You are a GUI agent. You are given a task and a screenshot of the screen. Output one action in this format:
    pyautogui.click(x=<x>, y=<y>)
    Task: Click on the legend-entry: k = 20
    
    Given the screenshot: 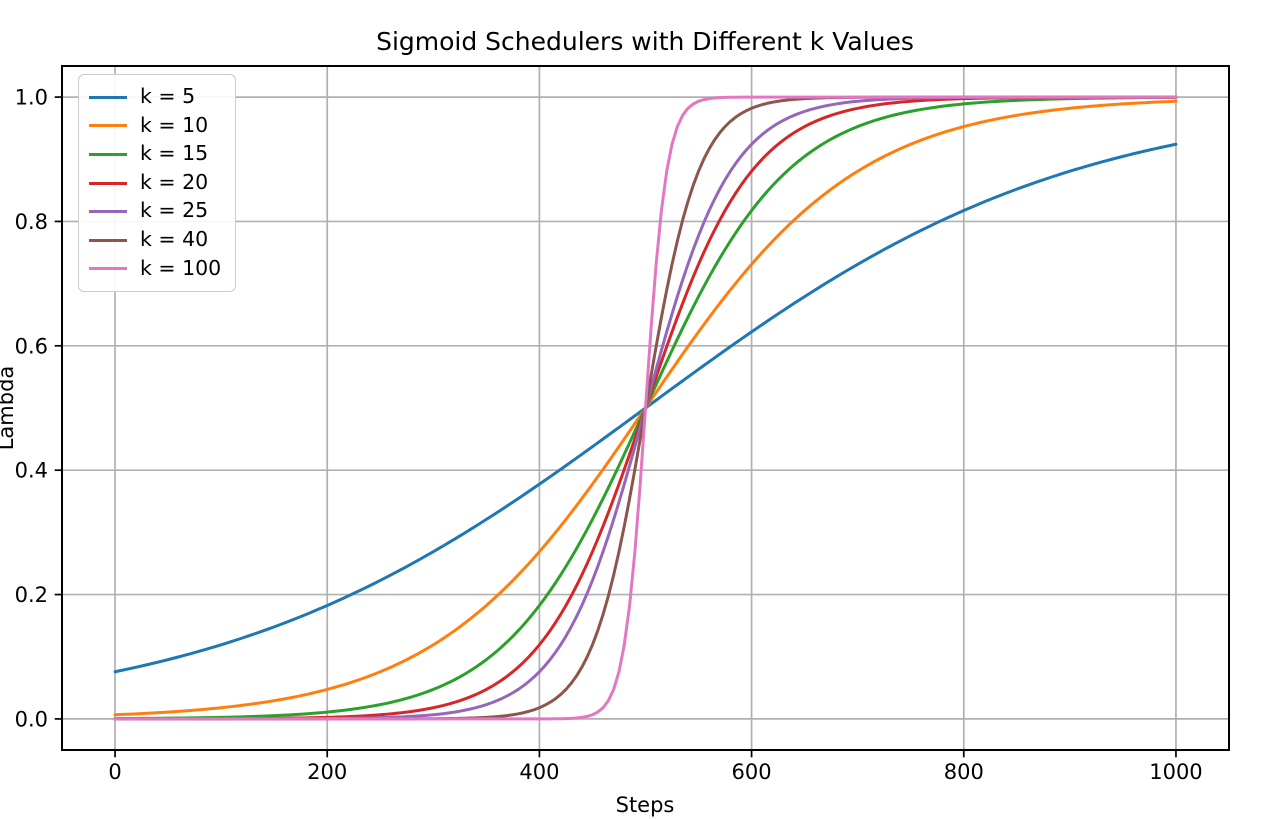 What is the action you would take?
    pyautogui.click(x=157, y=183)
    